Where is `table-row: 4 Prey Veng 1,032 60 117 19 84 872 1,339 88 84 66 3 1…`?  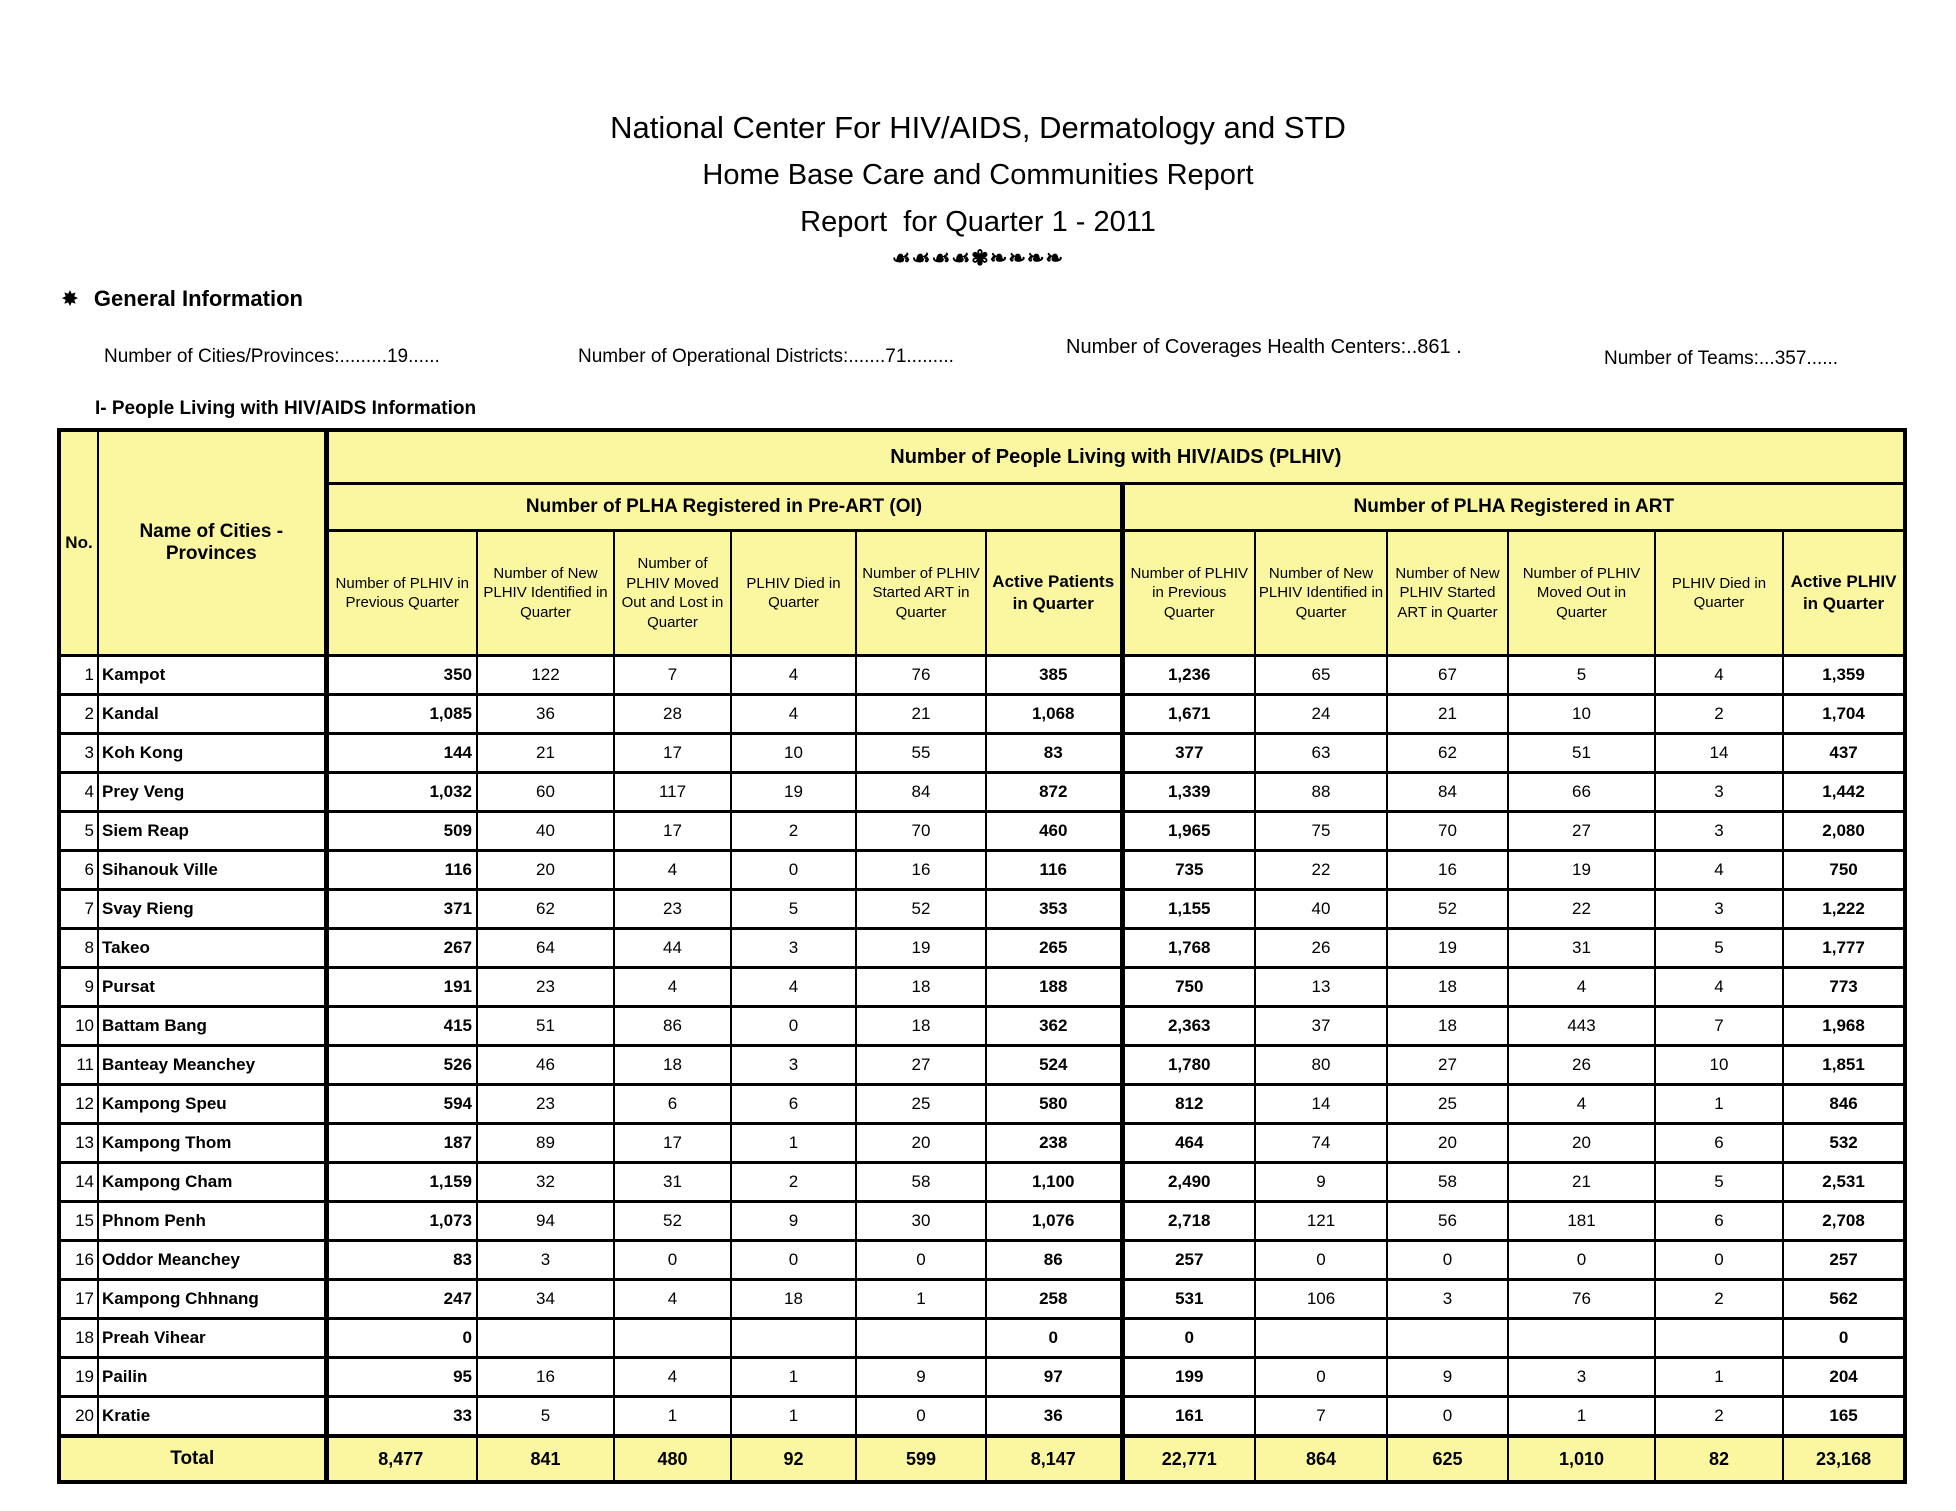
table-row: 4 Prey Veng 1,032 60 117 19 84 872 1,339 88 84 66 3 1… is located at coordinates (982, 792).